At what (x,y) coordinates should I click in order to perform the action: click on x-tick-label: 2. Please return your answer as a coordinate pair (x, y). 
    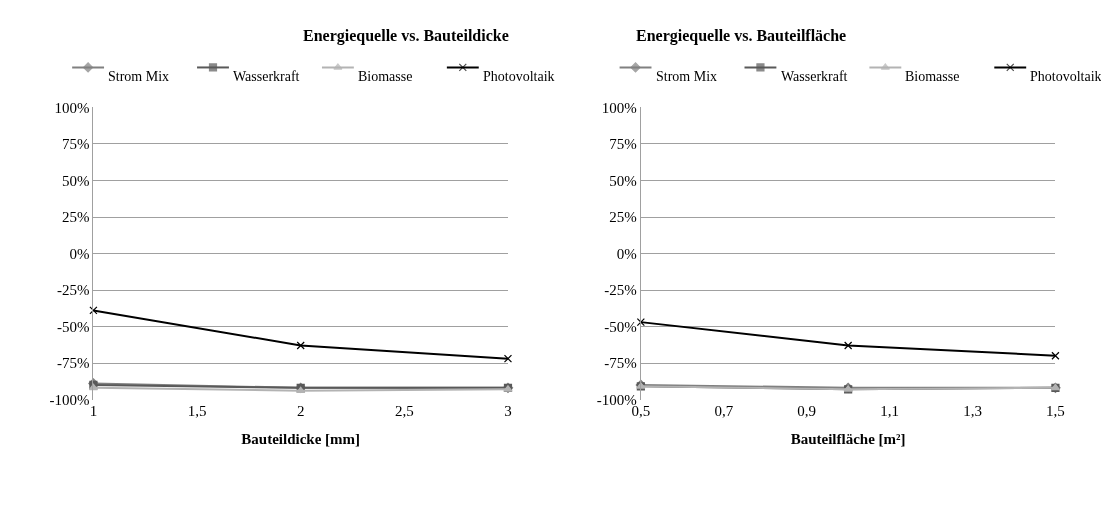
    Looking at the image, I should click on (300, 410).